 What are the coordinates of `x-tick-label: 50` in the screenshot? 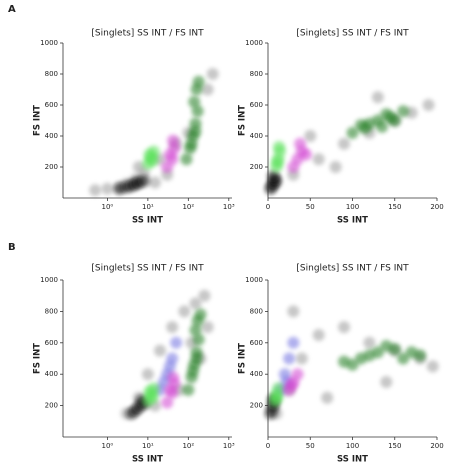 It's located at (310, 207).